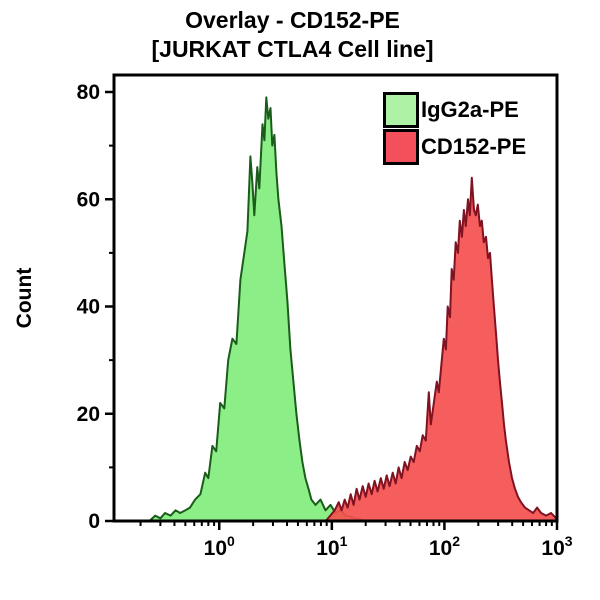 The width and height of the screenshot is (600, 600). What do you see at coordinates (88, 199) in the screenshot?
I see `y-axis-tick-label: 60` at bounding box center [88, 199].